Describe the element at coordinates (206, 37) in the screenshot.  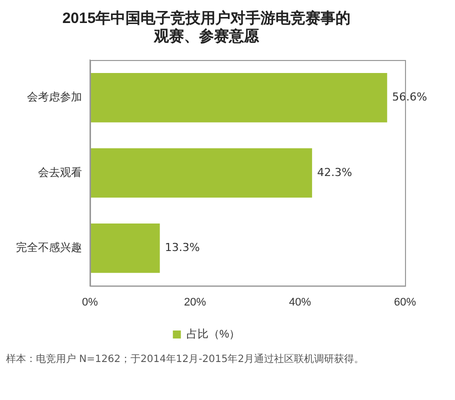
I see `text: 观赛、参赛意愿` at that location.